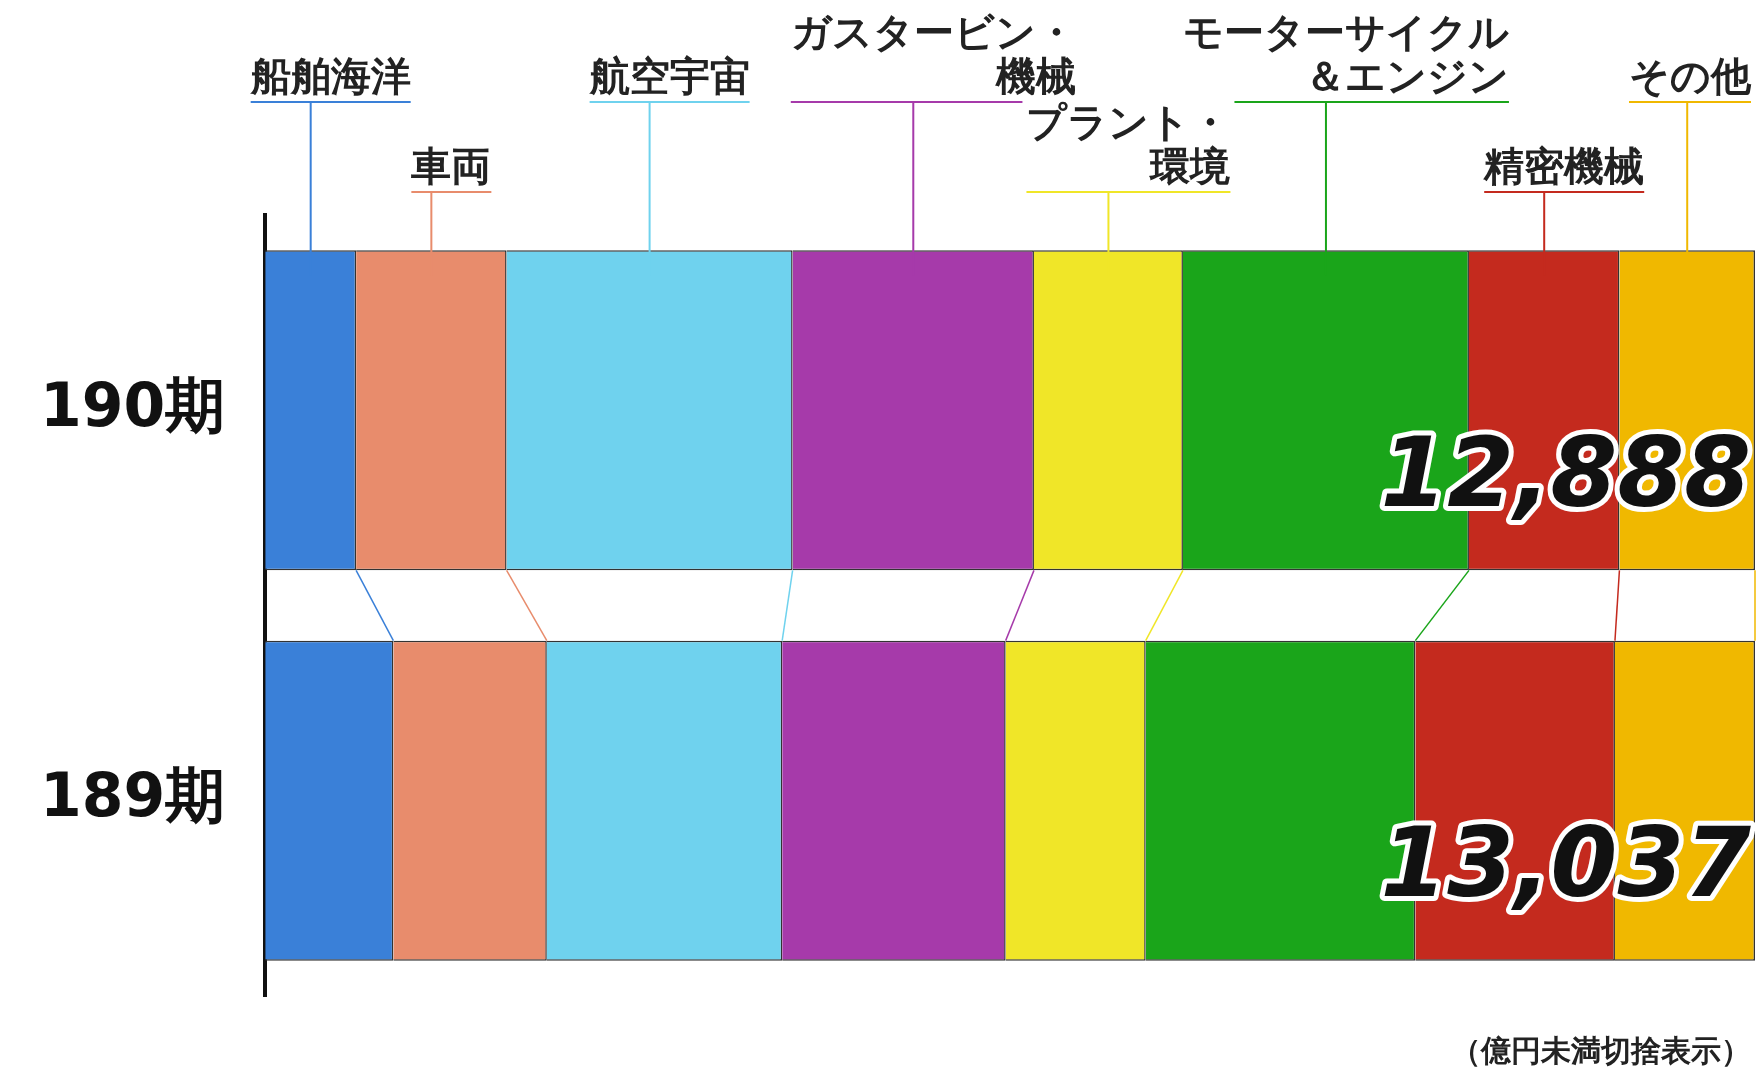 Image resolution: width=1759 pixels, height=1072 pixels. What do you see at coordinates (1128, 144) in the screenshot?
I see `series-label: プラント・環境` at bounding box center [1128, 144].